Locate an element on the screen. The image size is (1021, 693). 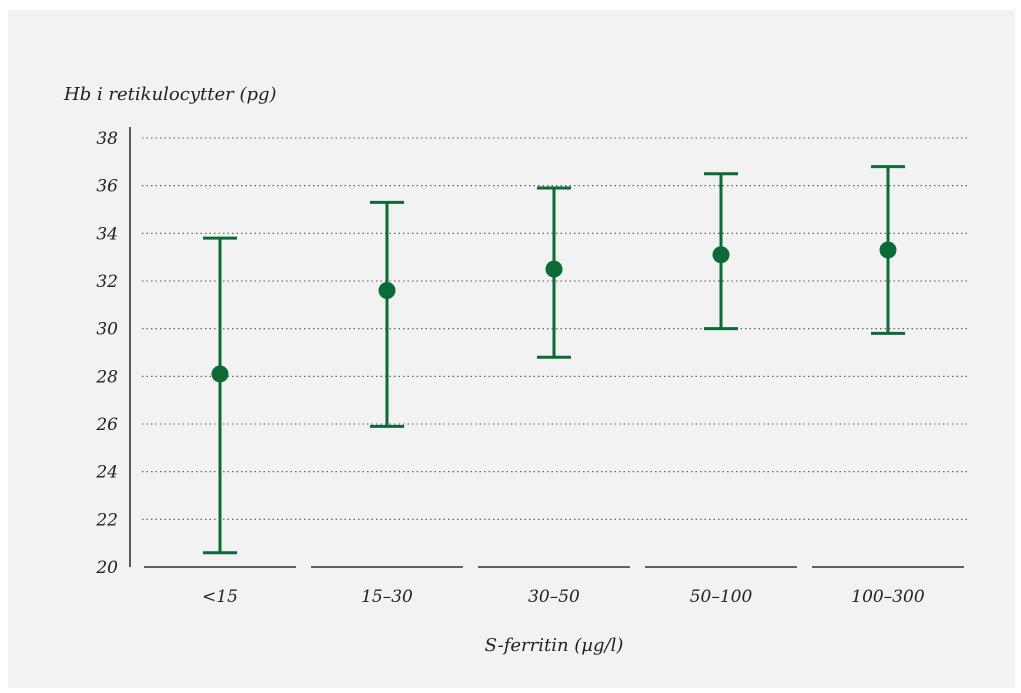
y-tick-label: 36 is located at coordinates (107, 187).